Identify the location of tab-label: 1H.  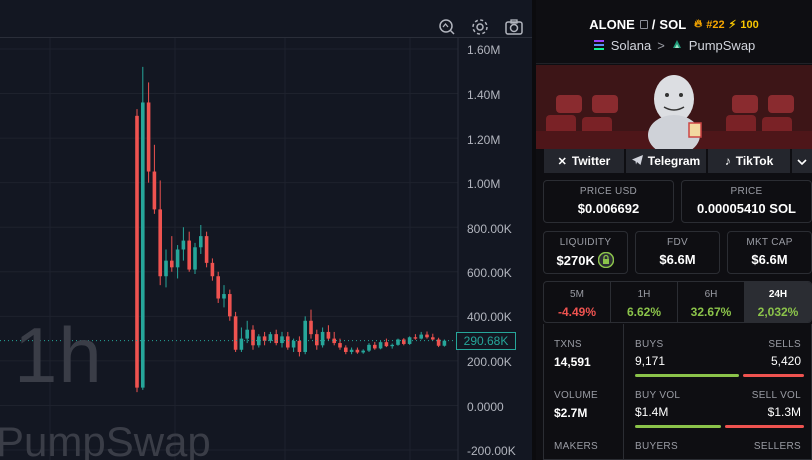
(644, 294).